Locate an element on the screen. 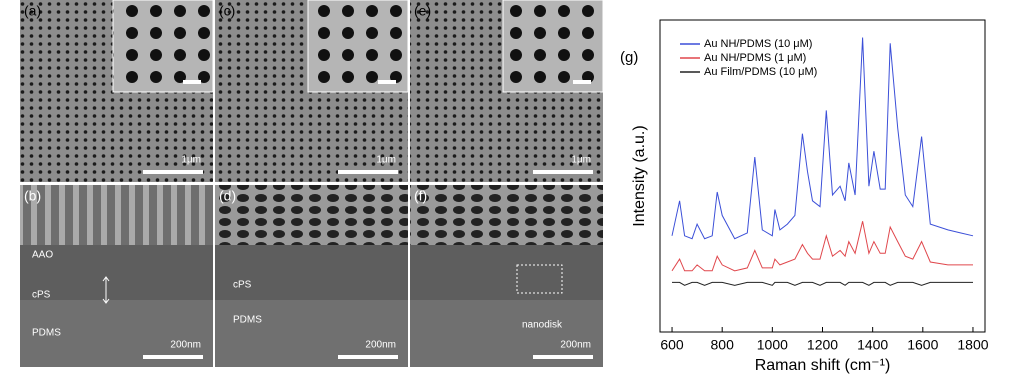 This screenshot has width=1024, height=379. sem-image: (d) 200nm cPS PDMS is located at coordinates (311, 276).